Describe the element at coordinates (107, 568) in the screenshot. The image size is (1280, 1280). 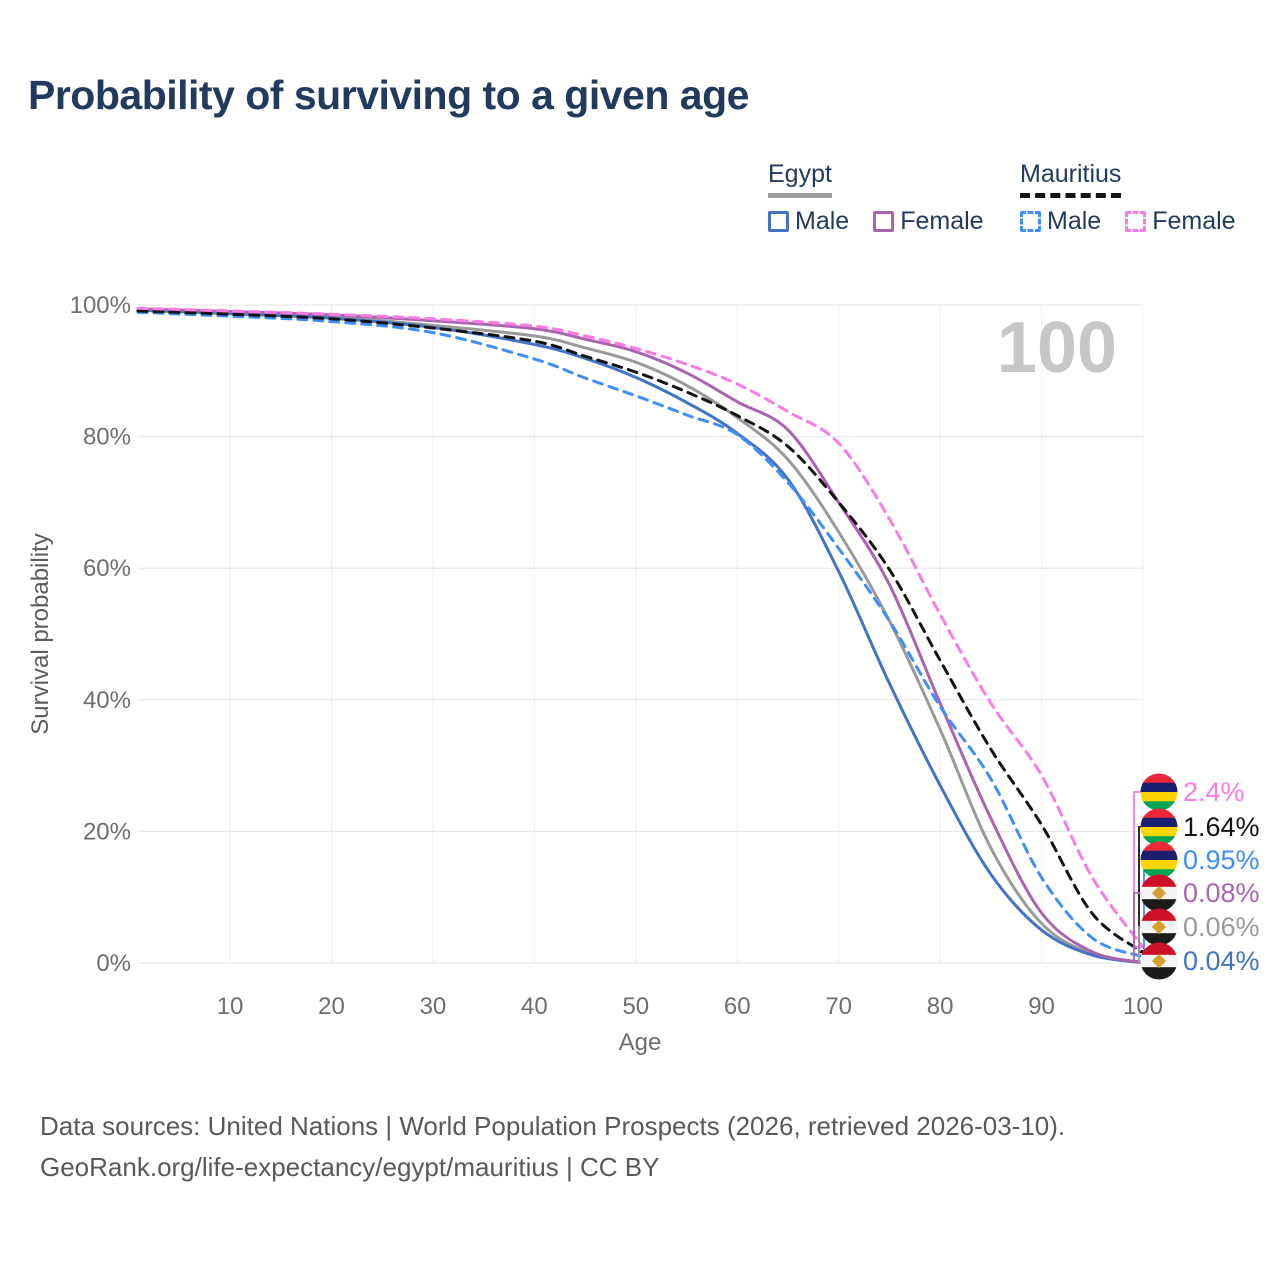
I see `y-tick-label-60: 60%` at that location.